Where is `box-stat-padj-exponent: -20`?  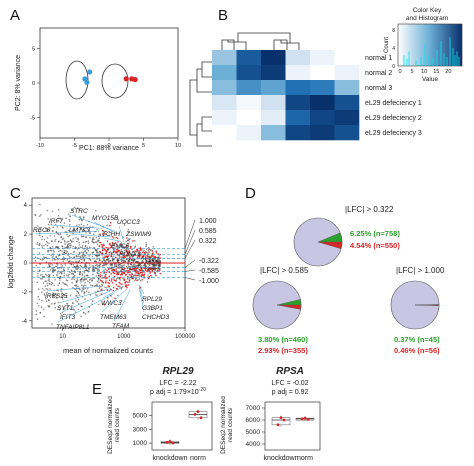 box-stat-padj-exponent: -20 is located at coordinates (202, 390).